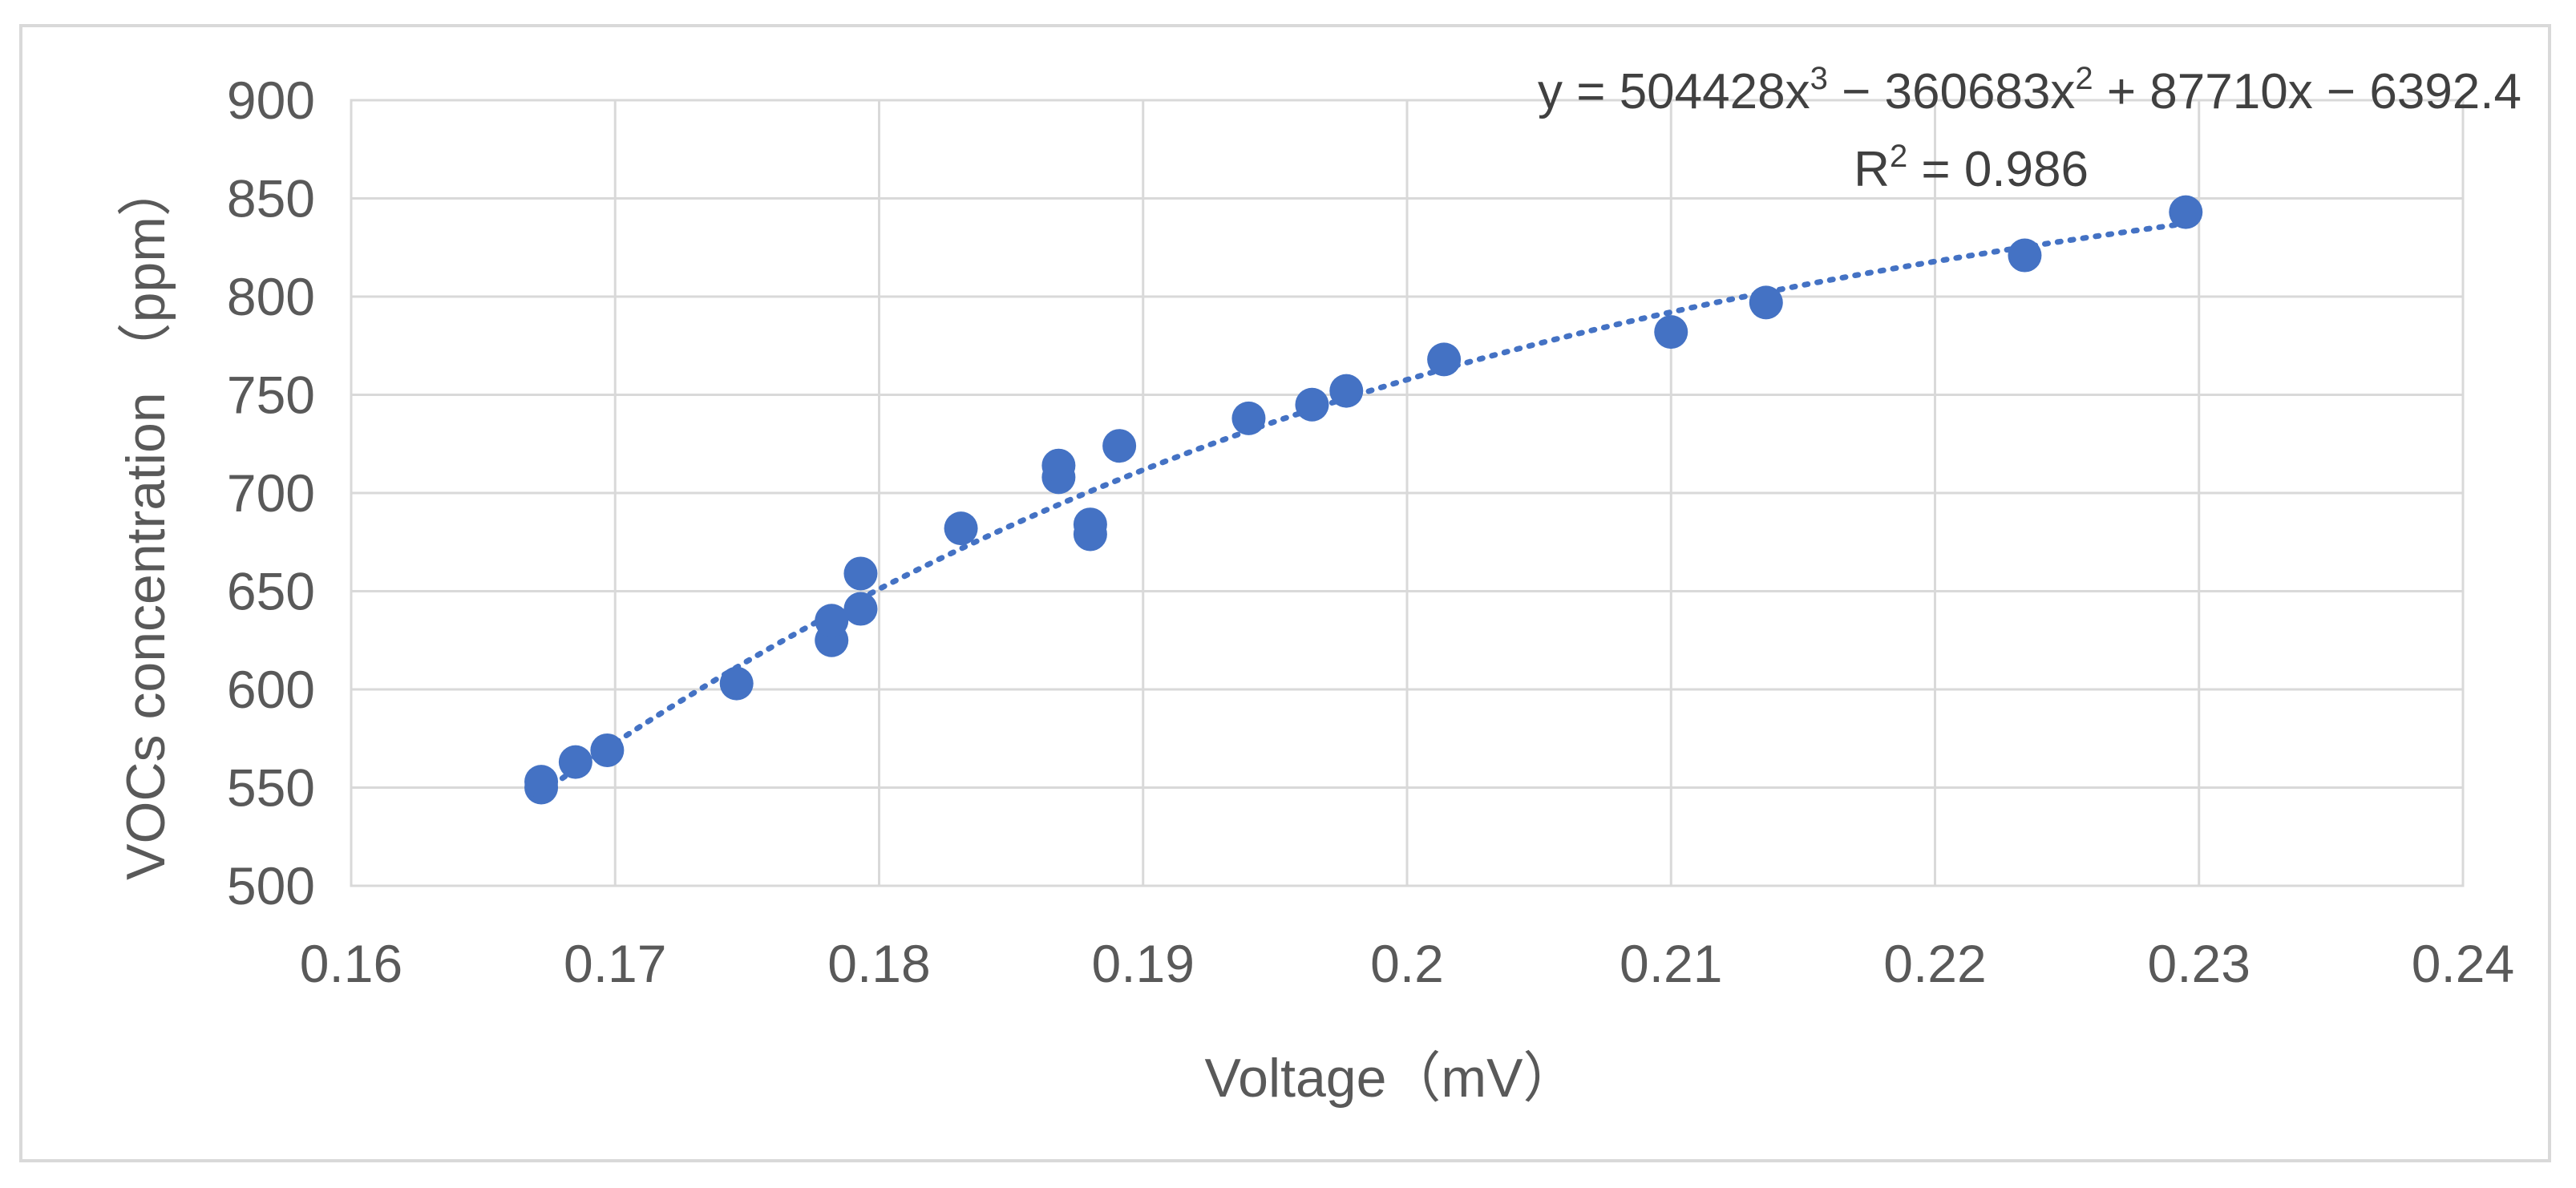 The image size is (2576, 1188). What do you see at coordinates (271, 296) in the screenshot?
I see `y-tick-label: 800` at bounding box center [271, 296].